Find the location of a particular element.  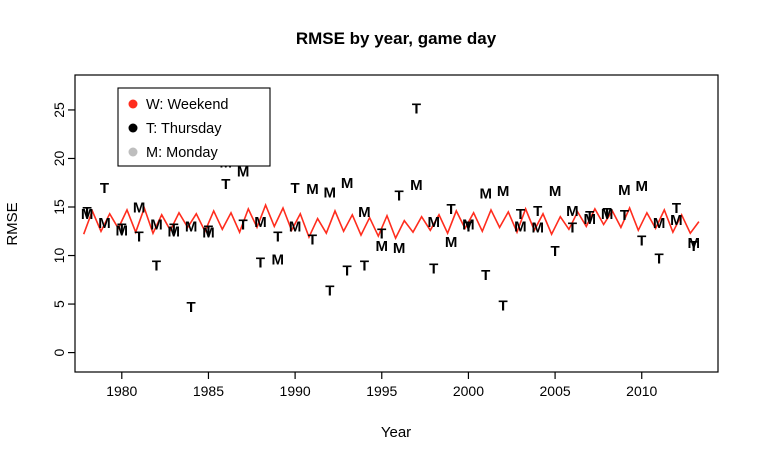

x-tick-label: 1990 is located at coordinates (295, 391).